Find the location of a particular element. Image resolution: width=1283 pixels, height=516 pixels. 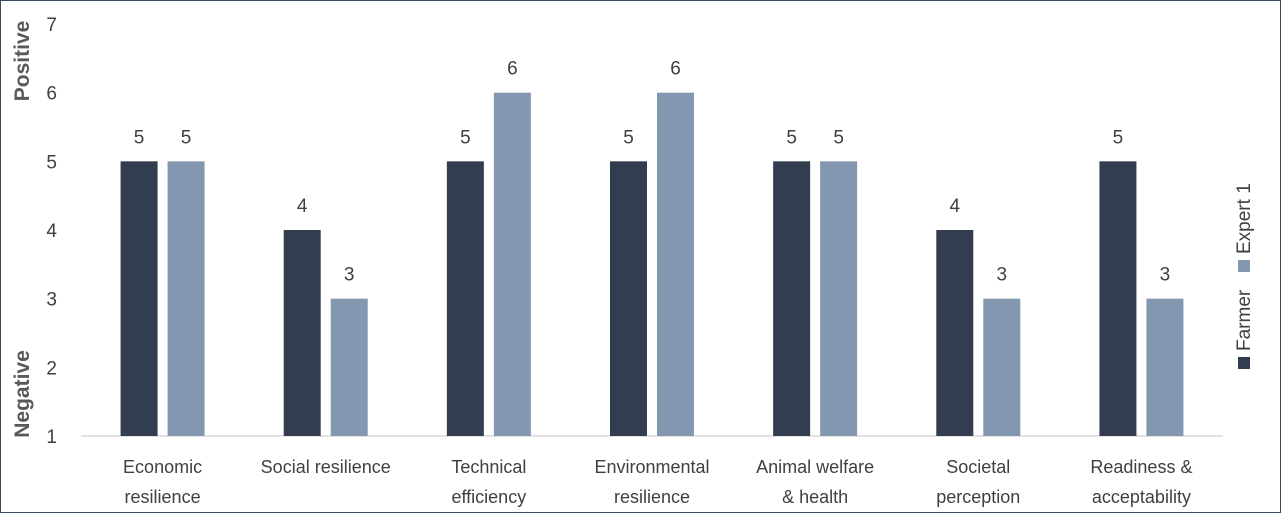

y-label-negative: Negative is located at coordinates (22, 394).